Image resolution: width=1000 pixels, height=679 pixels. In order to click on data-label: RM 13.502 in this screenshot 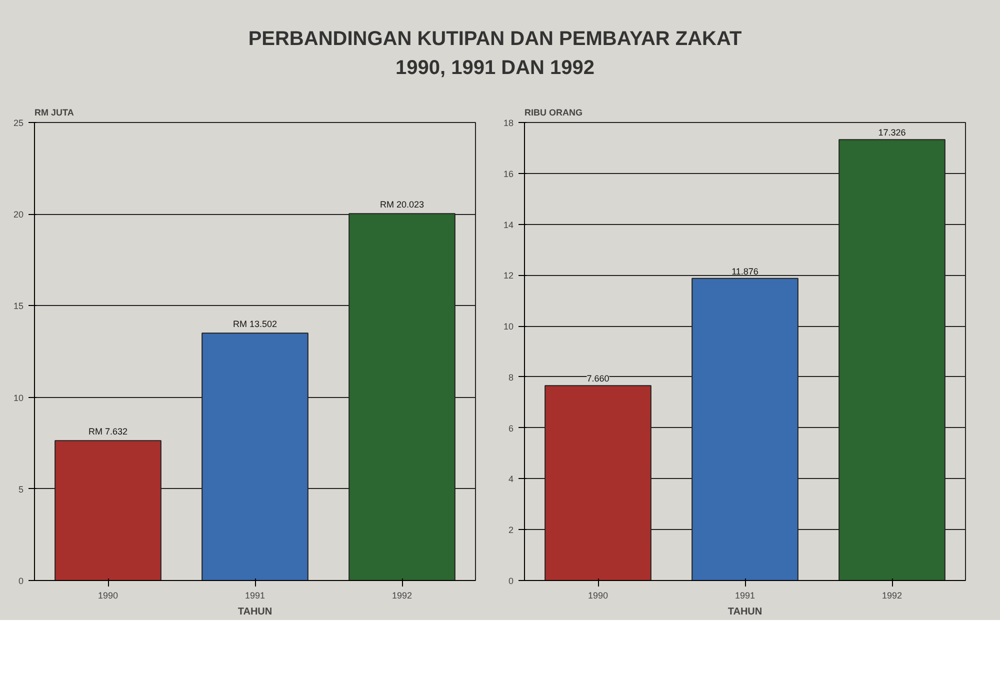, I will do `click(255, 324)`.